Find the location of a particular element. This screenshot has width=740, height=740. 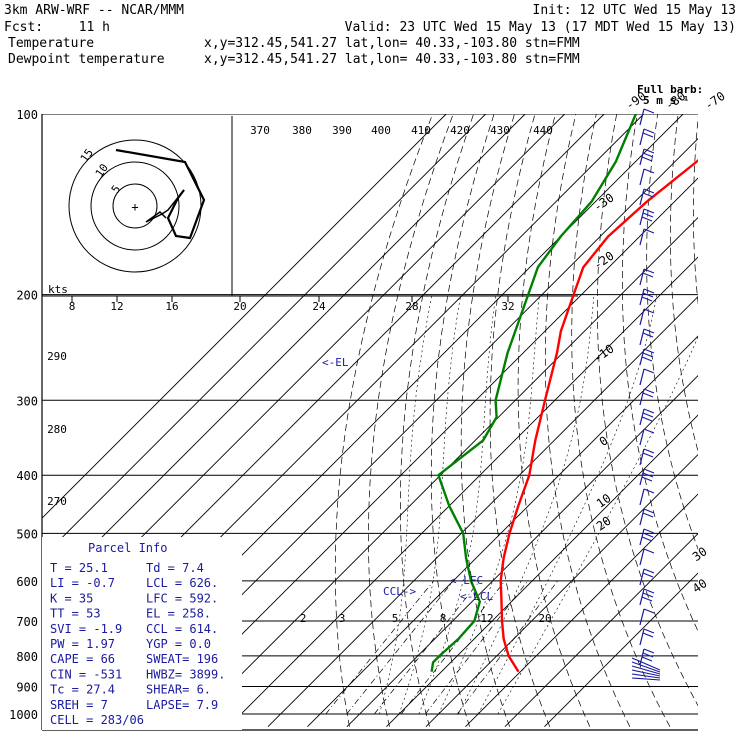

theta-label: 410 is located at coordinates (421, 130).